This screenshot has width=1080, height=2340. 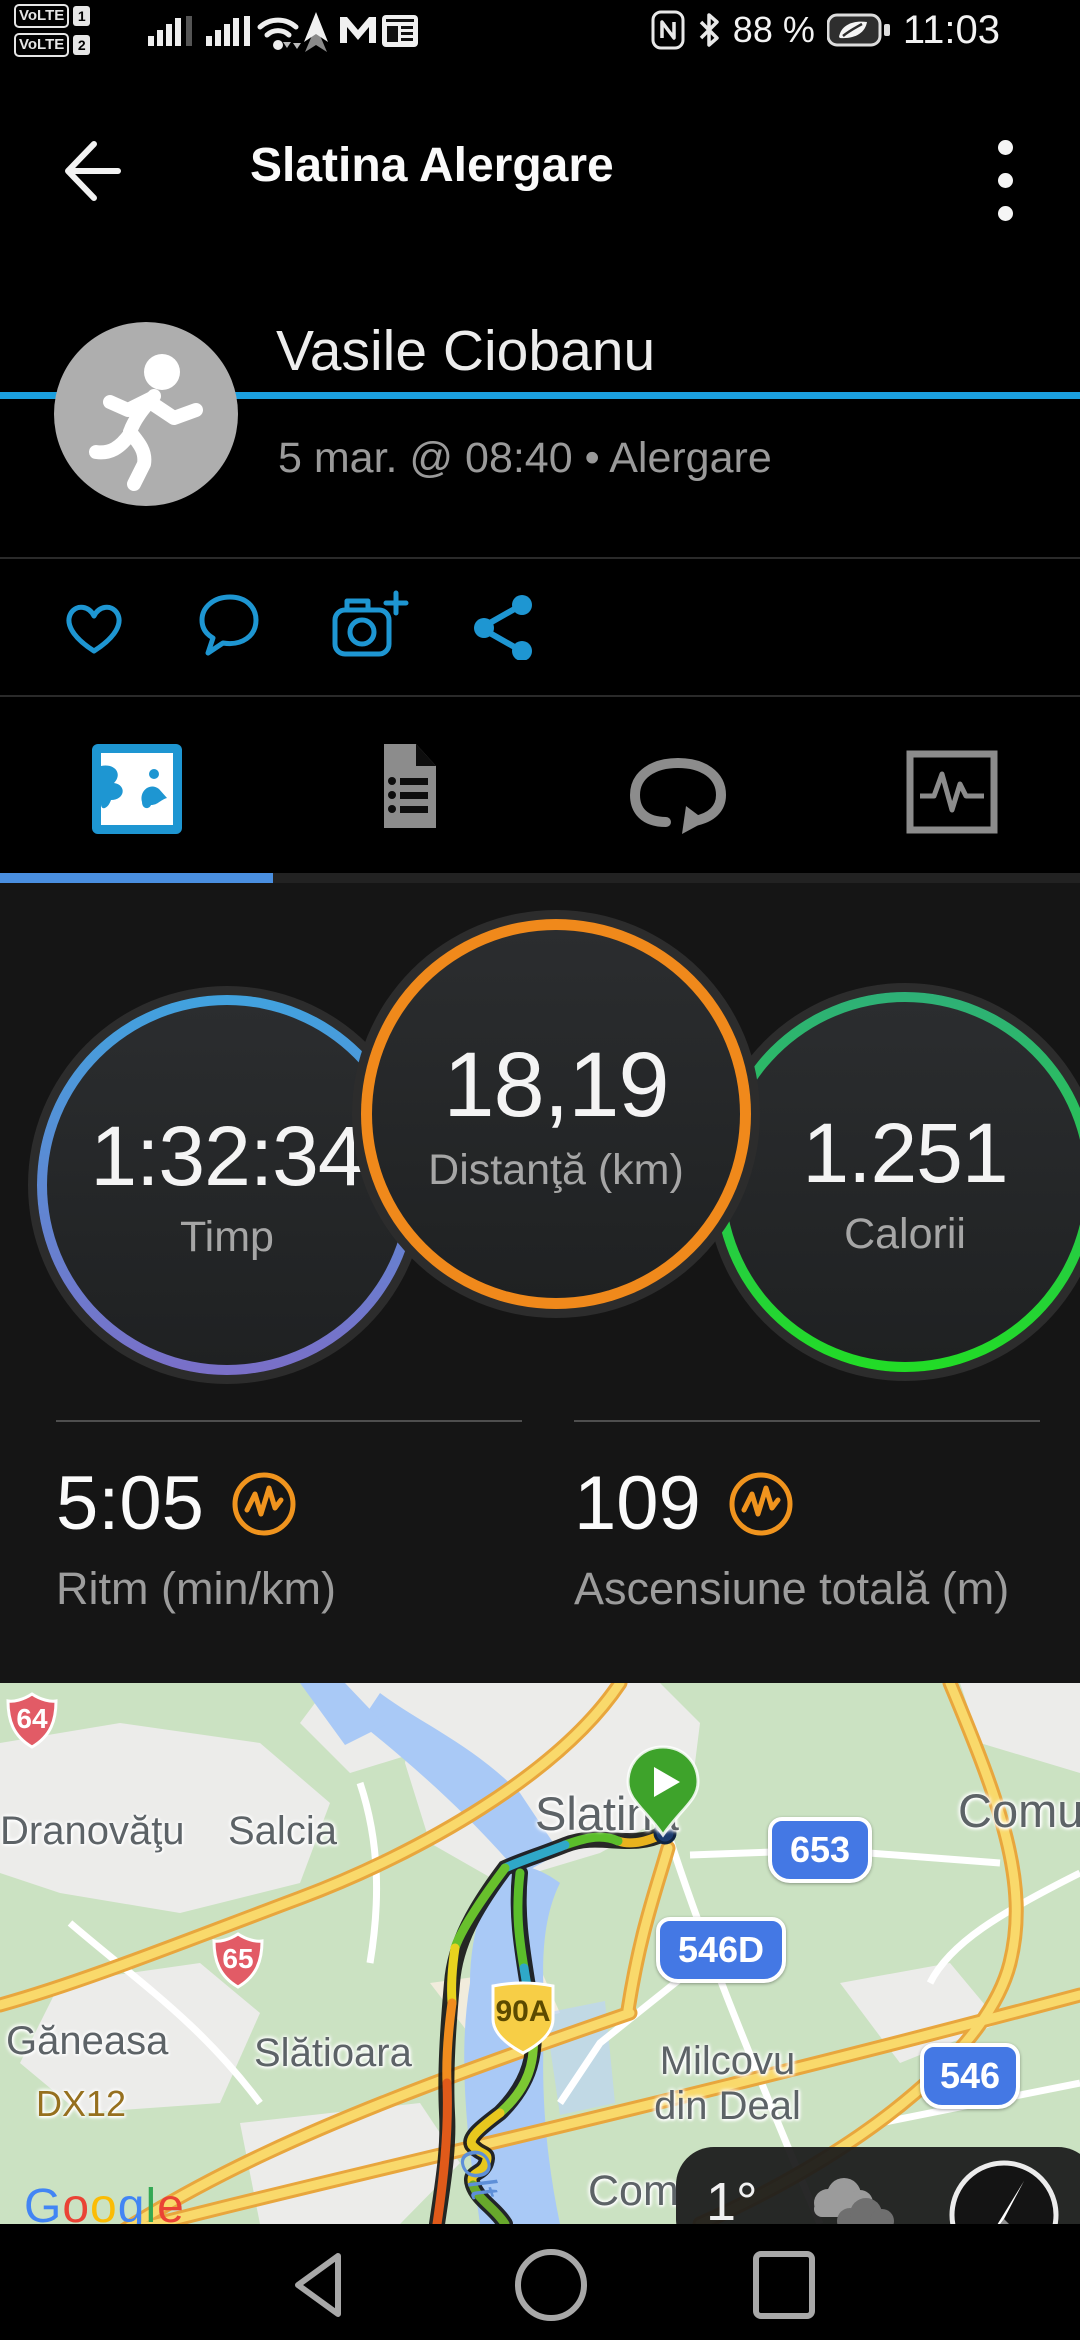 What do you see at coordinates (556, 1085) in the screenshot?
I see `distance-value: 18,19` at bounding box center [556, 1085].